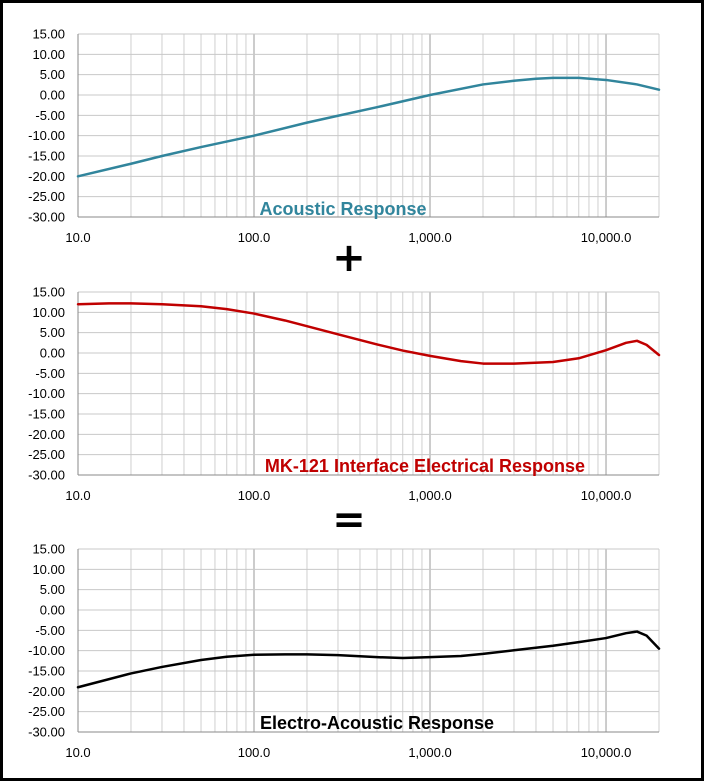 This screenshot has width=704, height=784. Describe the element at coordinates (349, 258) in the screenshot. I see `plus-operator: +` at that location.